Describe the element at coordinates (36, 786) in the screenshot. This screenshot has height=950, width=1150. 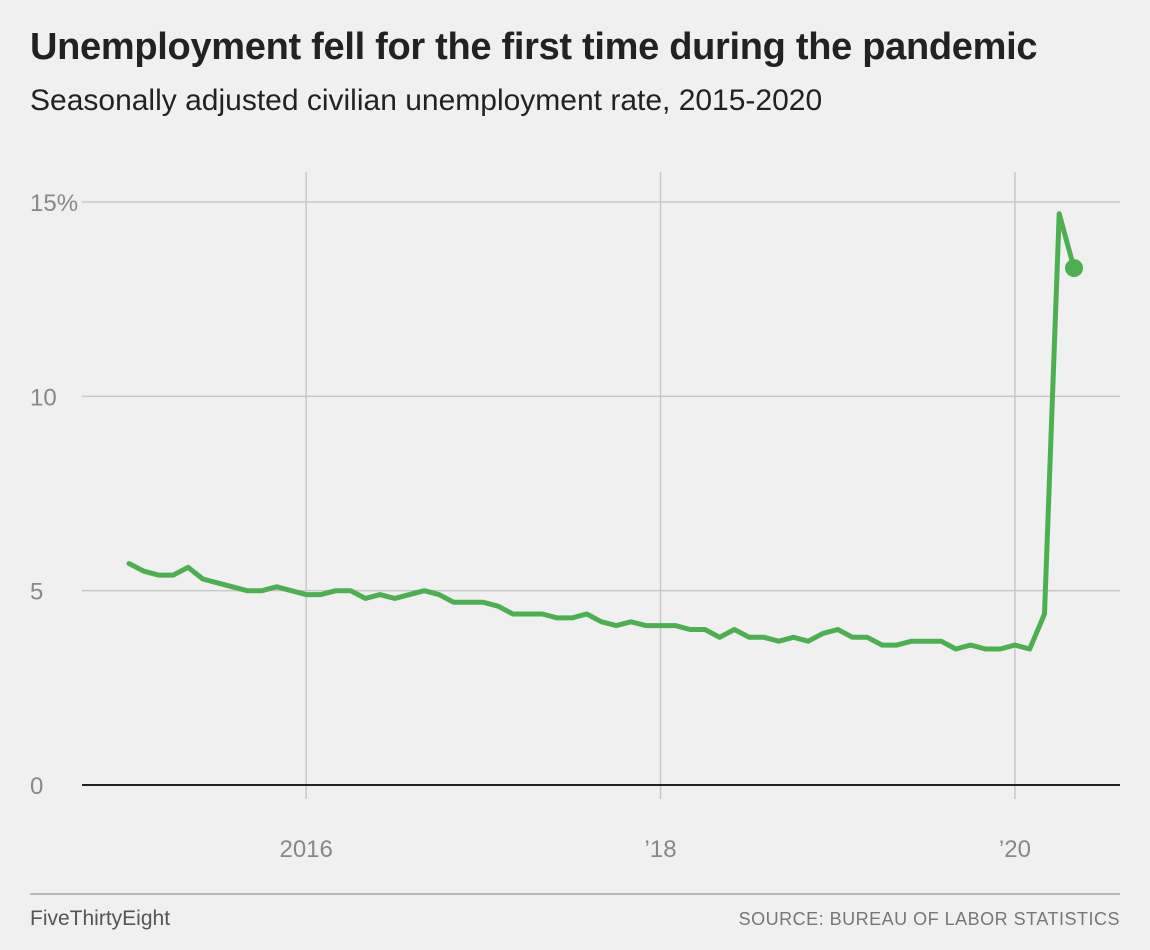
I see `y-tick-label: 0` at that location.